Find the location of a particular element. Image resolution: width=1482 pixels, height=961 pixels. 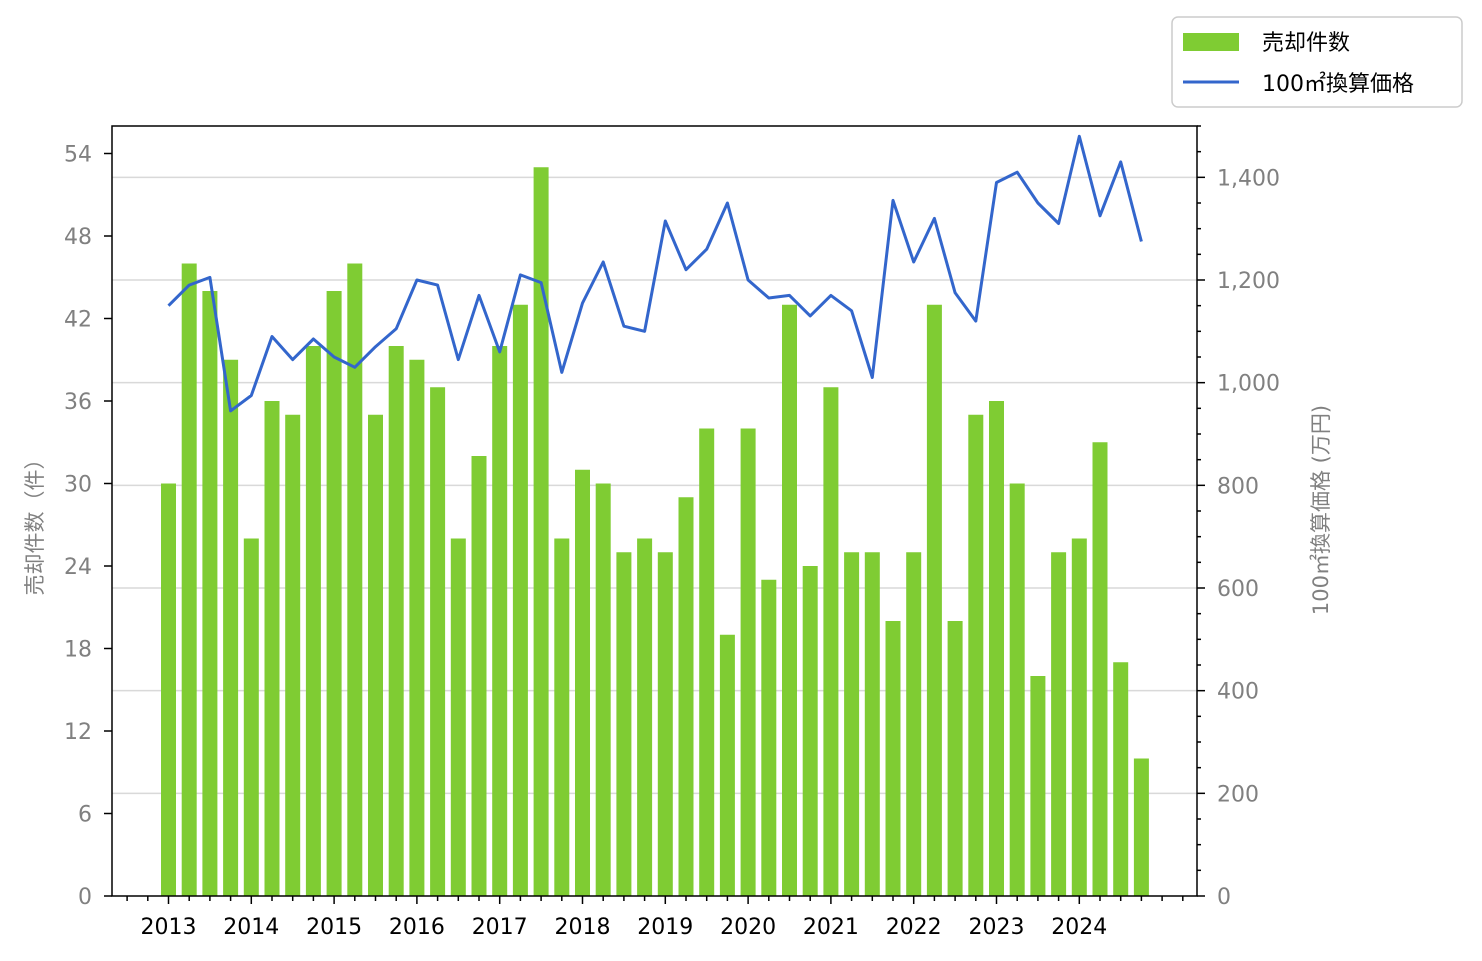

left-axis: 0 6 12 18 24 30 36 42 48 54 is located at coordinates (88, 526).